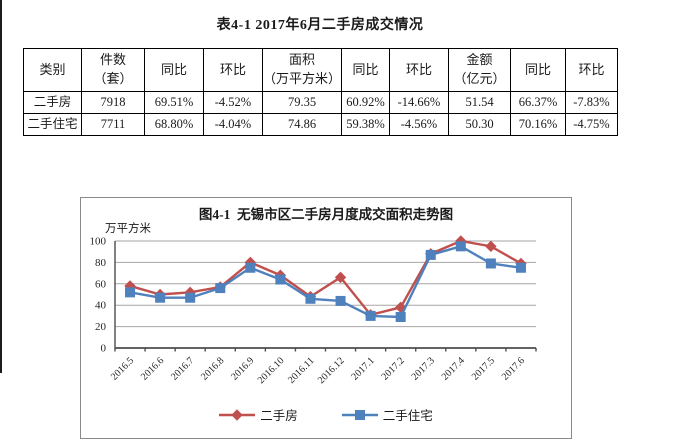 The width and height of the screenshot is (674, 446). Describe the element at coordinates (52, 102) in the screenshot. I see `table-cell: 二手房` at that location.